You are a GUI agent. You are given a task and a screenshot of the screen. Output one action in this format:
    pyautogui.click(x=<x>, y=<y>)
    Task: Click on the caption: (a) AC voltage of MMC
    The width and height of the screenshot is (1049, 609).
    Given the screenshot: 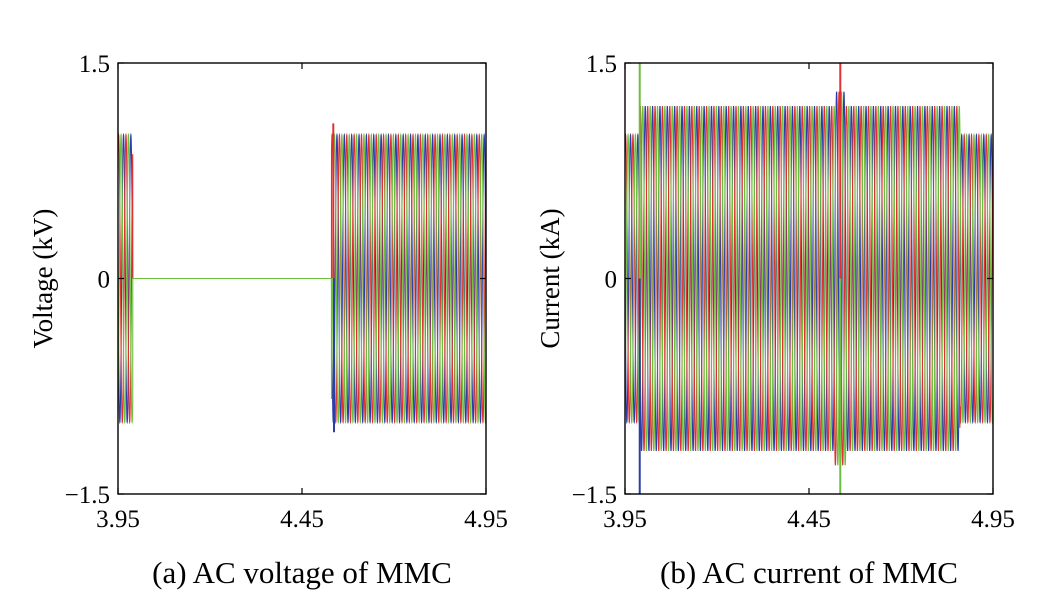 What is the action you would take?
    pyautogui.click(x=302, y=572)
    